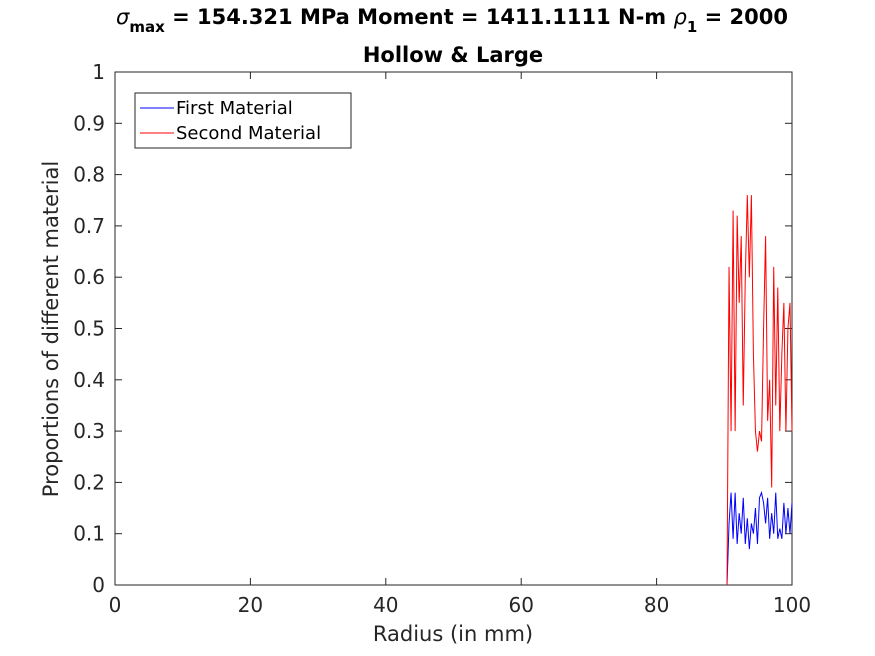 This screenshot has width=875, height=656. What do you see at coordinates (147, 27) in the screenshot?
I see `sigma-subscript: max` at bounding box center [147, 27].